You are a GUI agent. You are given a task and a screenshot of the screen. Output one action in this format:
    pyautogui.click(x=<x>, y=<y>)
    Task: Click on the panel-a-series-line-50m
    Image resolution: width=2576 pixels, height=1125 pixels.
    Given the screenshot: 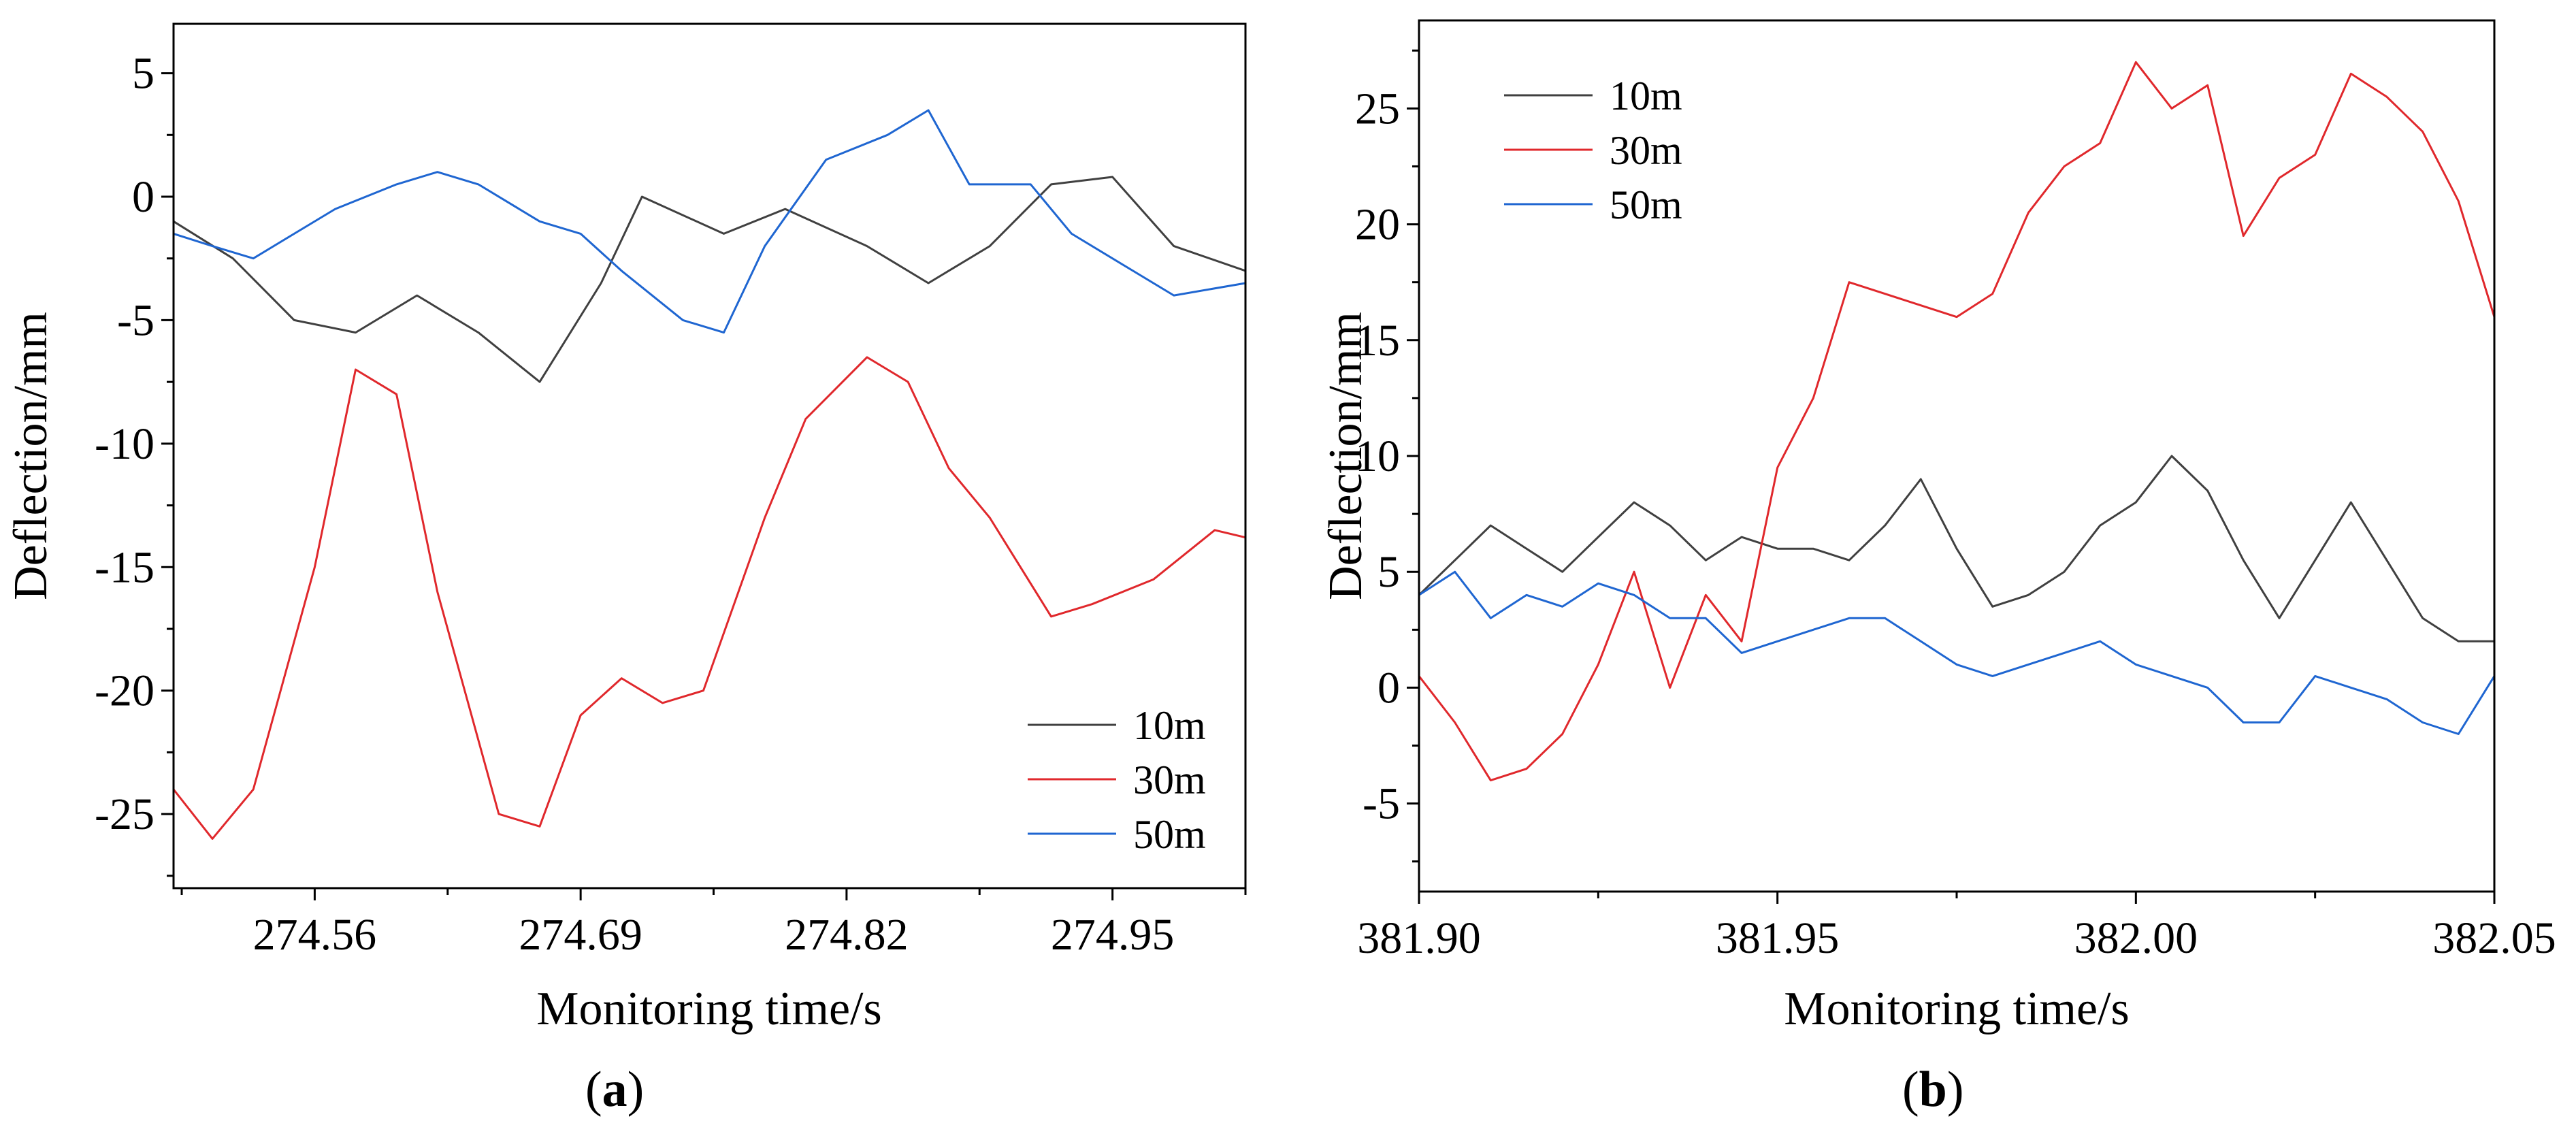 What is the action you would take?
    pyautogui.click(x=709, y=221)
    